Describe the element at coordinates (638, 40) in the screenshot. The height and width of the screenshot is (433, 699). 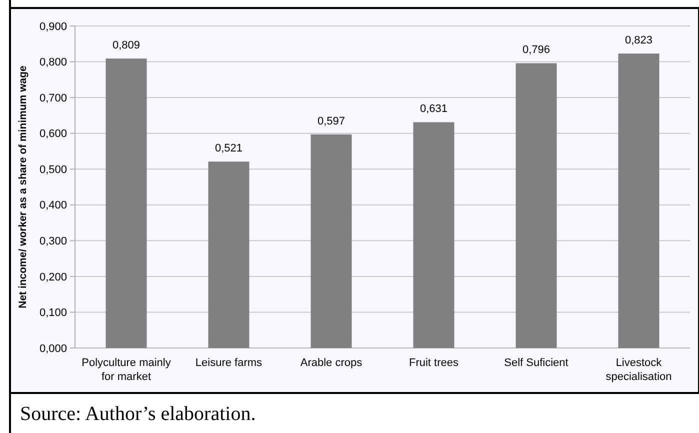
I see `data-label: 0,823` at that location.